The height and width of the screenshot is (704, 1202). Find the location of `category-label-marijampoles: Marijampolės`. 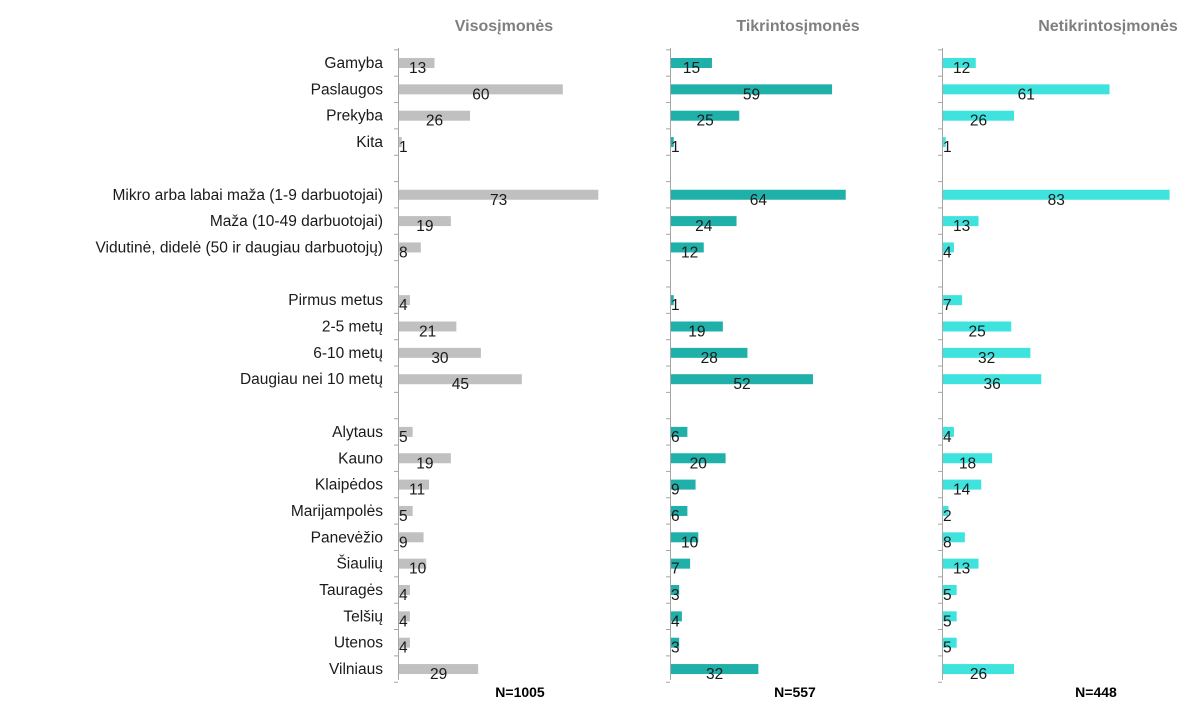

category-label-marijampoles: Marijampolės is located at coordinates (337, 511).